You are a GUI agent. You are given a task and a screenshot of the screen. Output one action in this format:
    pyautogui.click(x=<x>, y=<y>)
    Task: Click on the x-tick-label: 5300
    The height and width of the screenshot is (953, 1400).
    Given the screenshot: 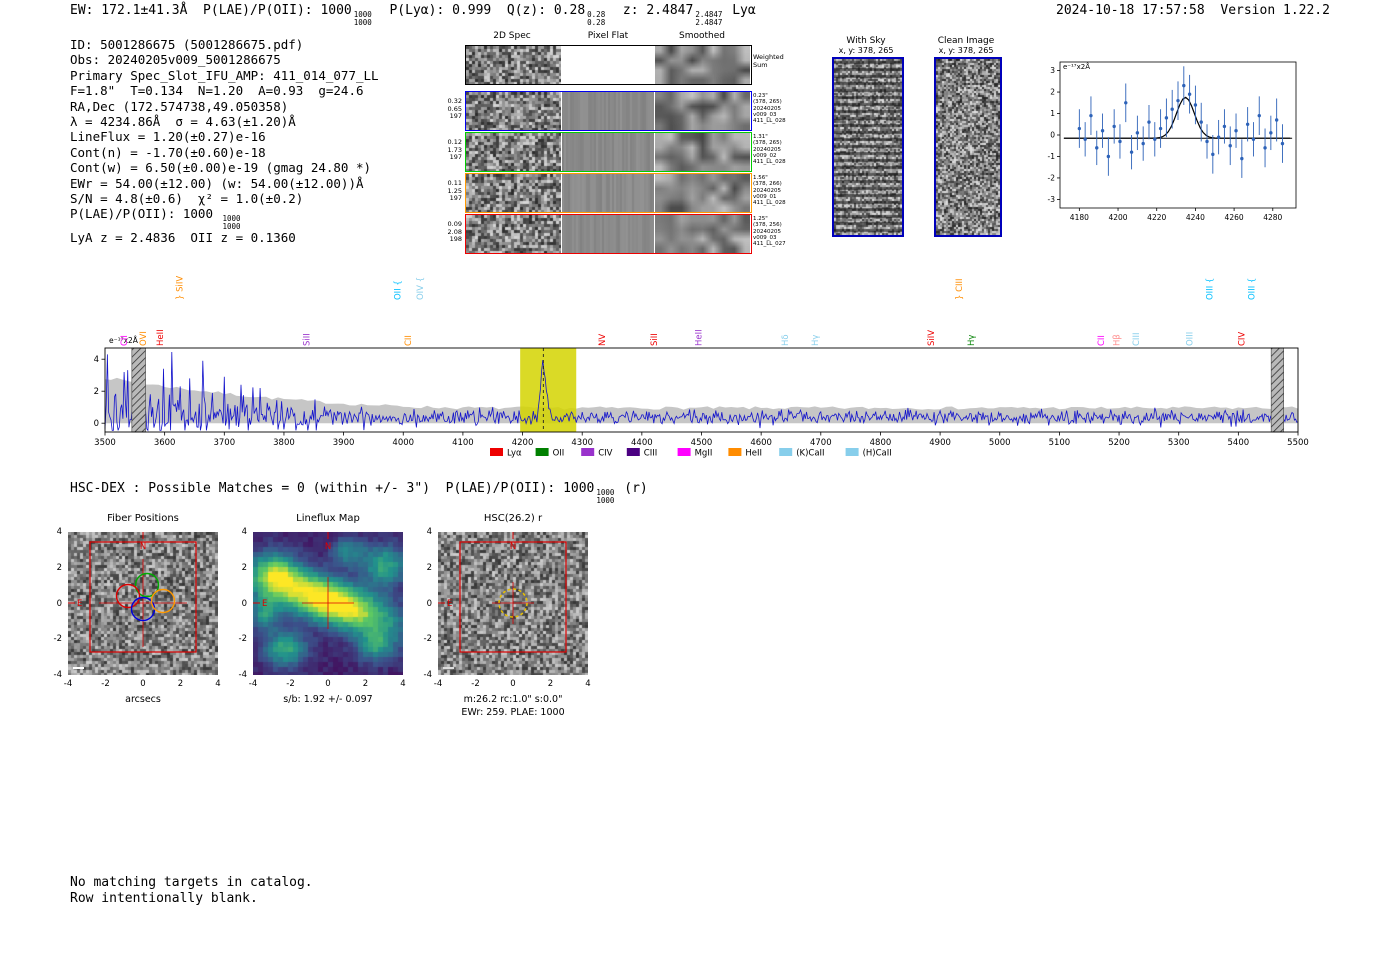 What is the action you would take?
    pyautogui.click(x=1179, y=443)
    